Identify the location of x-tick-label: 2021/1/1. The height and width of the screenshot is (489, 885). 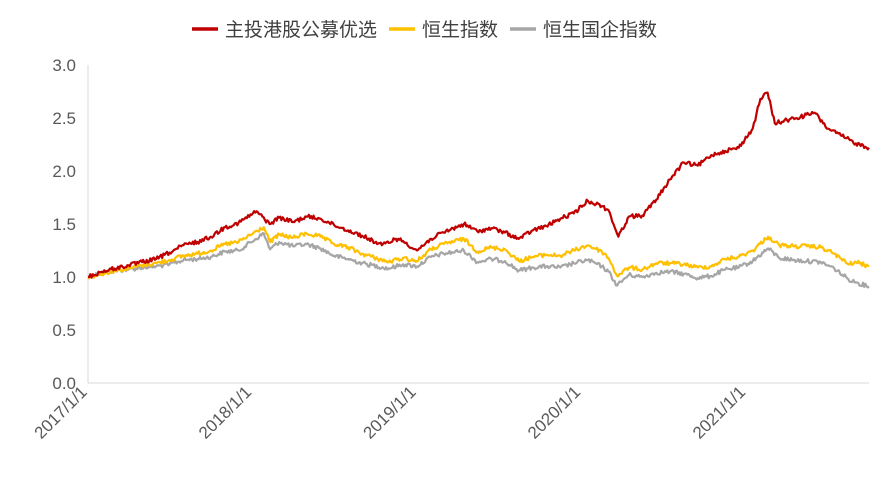
(719, 412).